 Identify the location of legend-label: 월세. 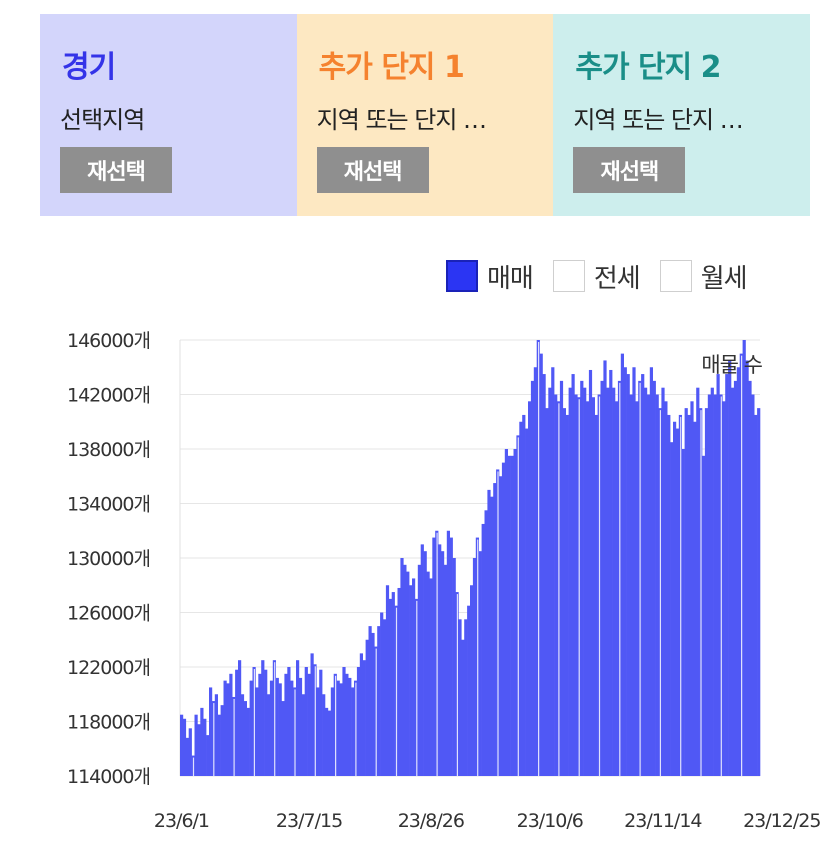
(724, 278).